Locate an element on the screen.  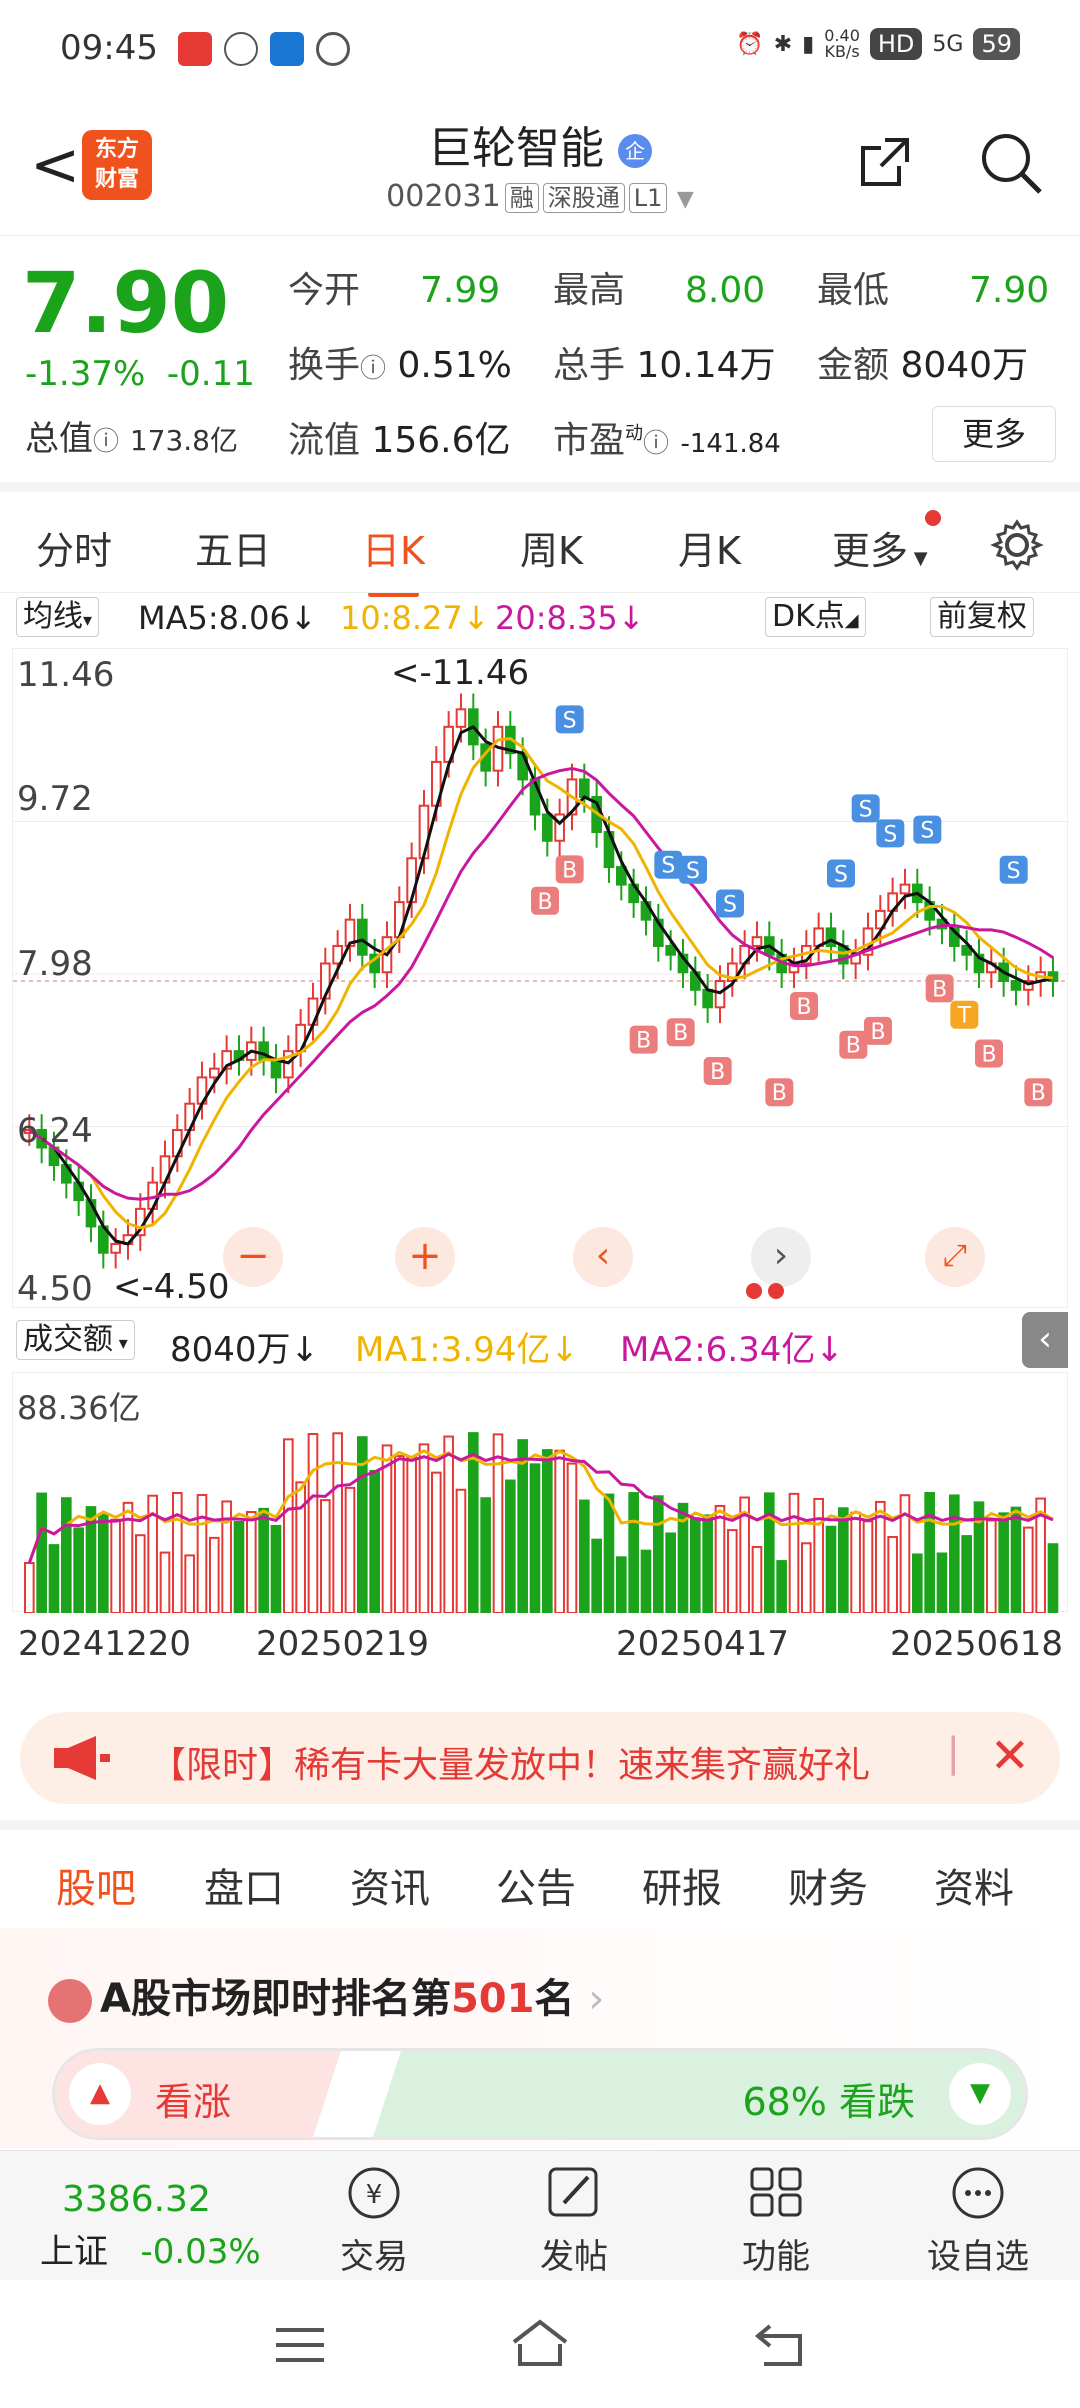
tab-five-day: 五日 is located at coordinates (233, 551).